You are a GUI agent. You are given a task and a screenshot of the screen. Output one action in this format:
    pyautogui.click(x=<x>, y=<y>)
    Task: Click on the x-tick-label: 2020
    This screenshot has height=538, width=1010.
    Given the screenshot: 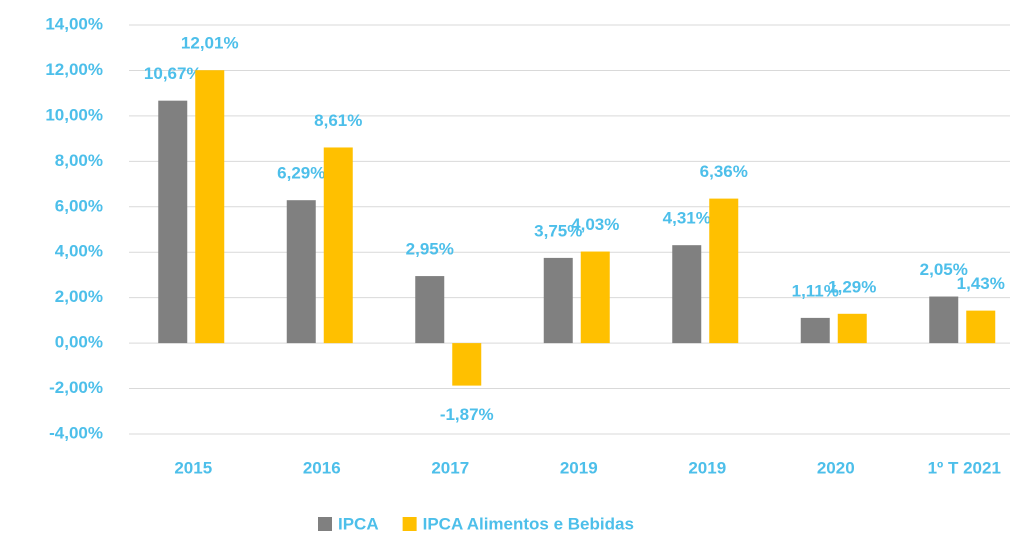 What is the action you would take?
    pyautogui.click(x=836, y=467)
    